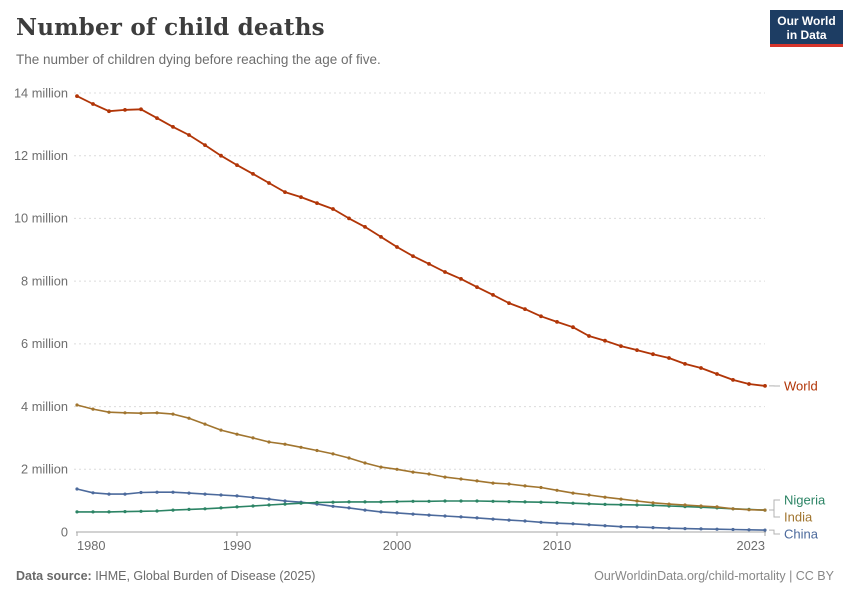  What do you see at coordinates (805, 500) in the screenshot?
I see `series-label-nigeria: Nigeria` at bounding box center [805, 500].